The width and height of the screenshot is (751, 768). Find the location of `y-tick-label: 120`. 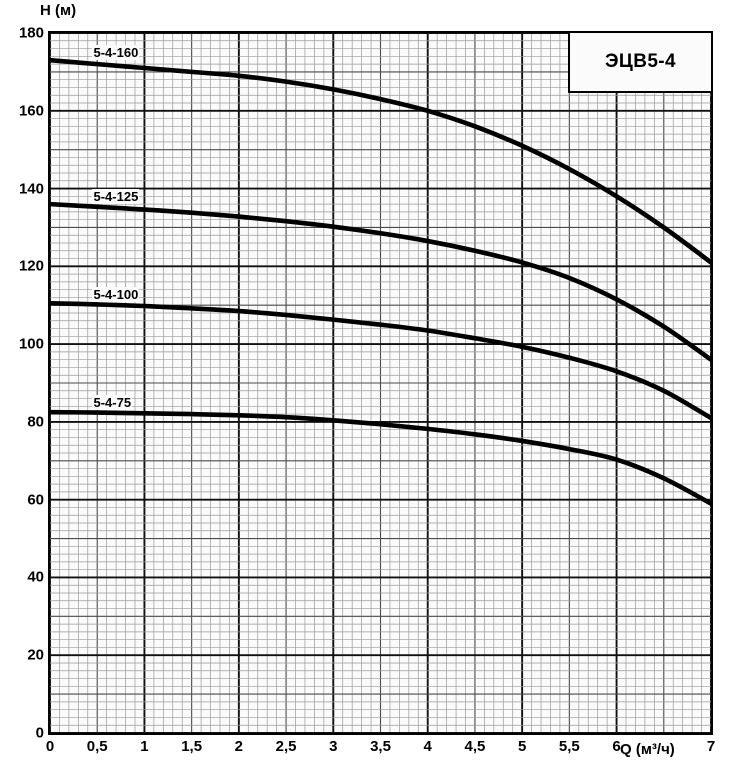

y-tick-label: 120 is located at coordinates (31, 266).